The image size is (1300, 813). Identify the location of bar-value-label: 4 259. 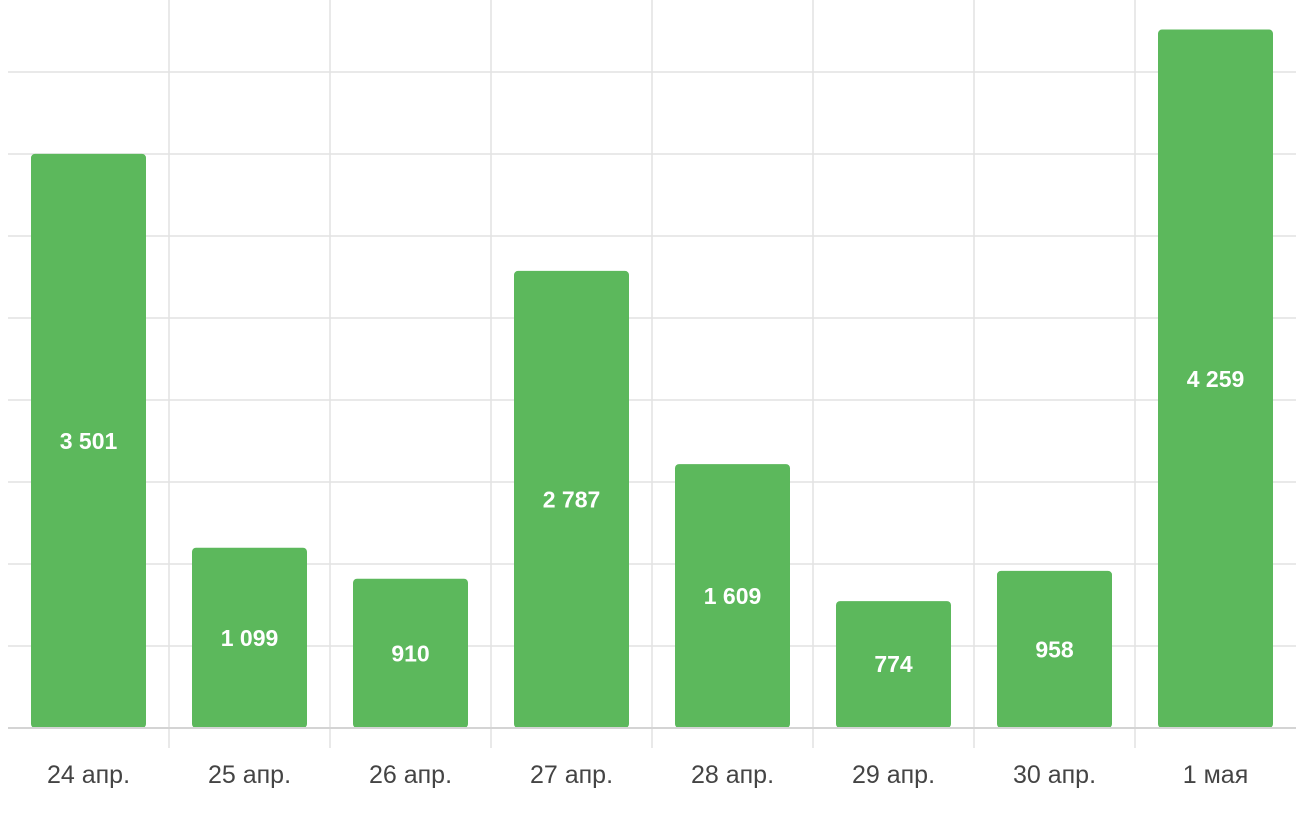
(1216, 379).